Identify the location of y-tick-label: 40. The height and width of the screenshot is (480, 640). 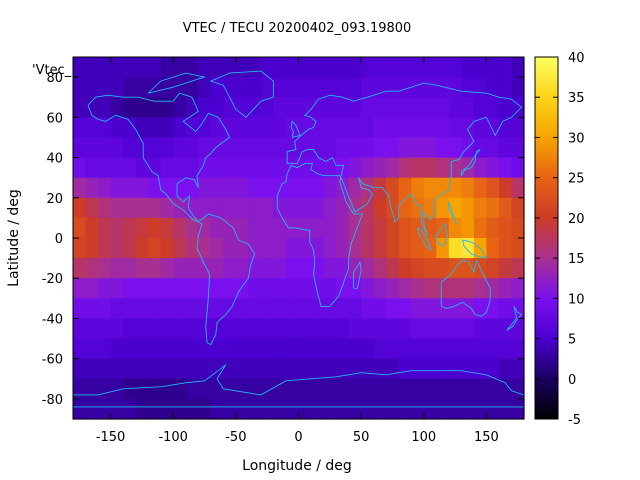
(54, 159).